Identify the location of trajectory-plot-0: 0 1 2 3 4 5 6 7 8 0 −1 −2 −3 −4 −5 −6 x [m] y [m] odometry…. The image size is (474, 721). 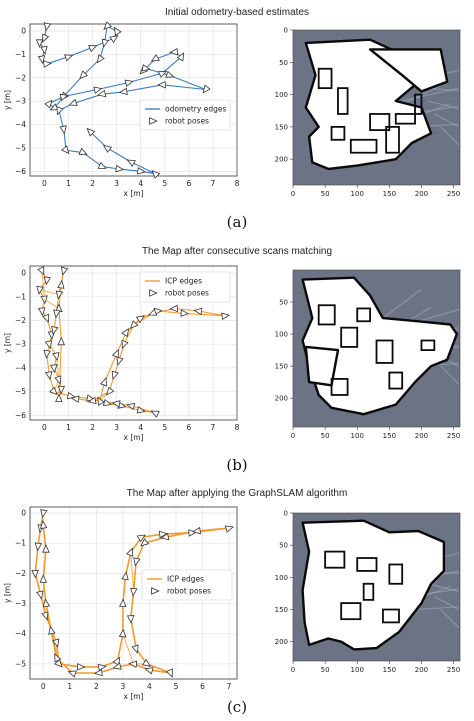
(121, 109).